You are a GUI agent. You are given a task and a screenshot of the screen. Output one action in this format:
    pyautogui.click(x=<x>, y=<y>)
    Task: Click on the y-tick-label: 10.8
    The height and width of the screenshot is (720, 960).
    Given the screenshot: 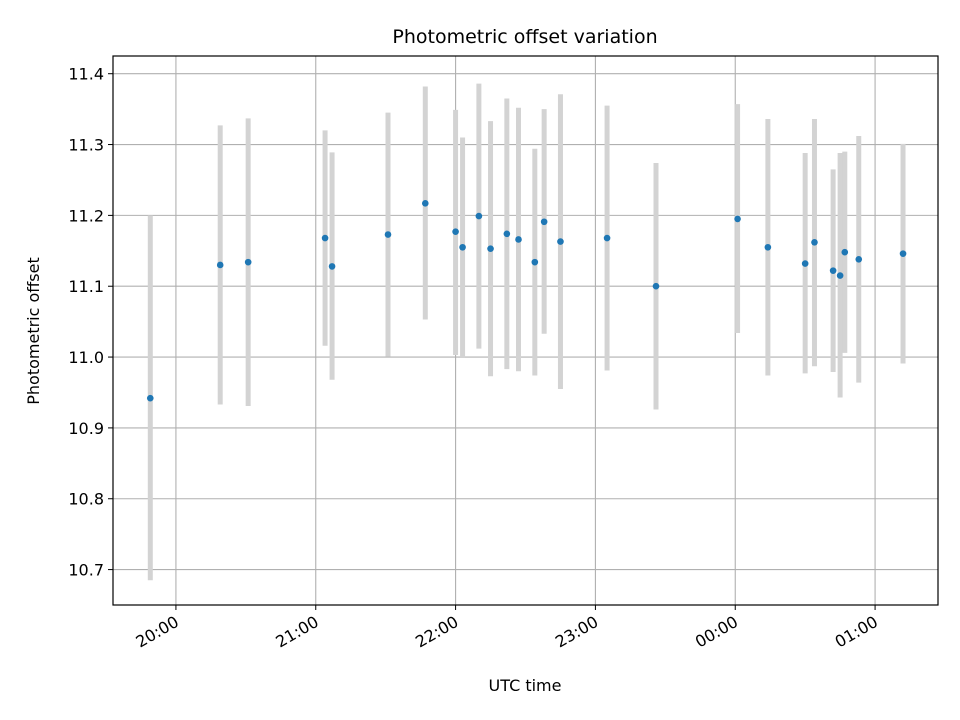 What is the action you would take?
    pyautogui.click(x=86, y=499)
    